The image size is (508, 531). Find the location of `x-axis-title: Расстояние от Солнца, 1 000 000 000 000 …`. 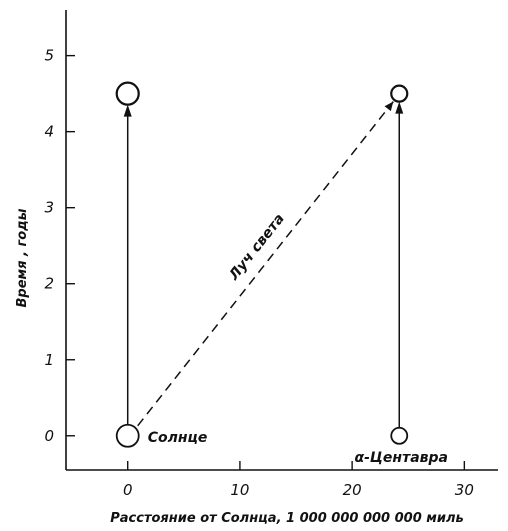

x-axis-title: Расстояние от Солнца, 1 000 000 000 000 … is located at coordinates (287, 518).